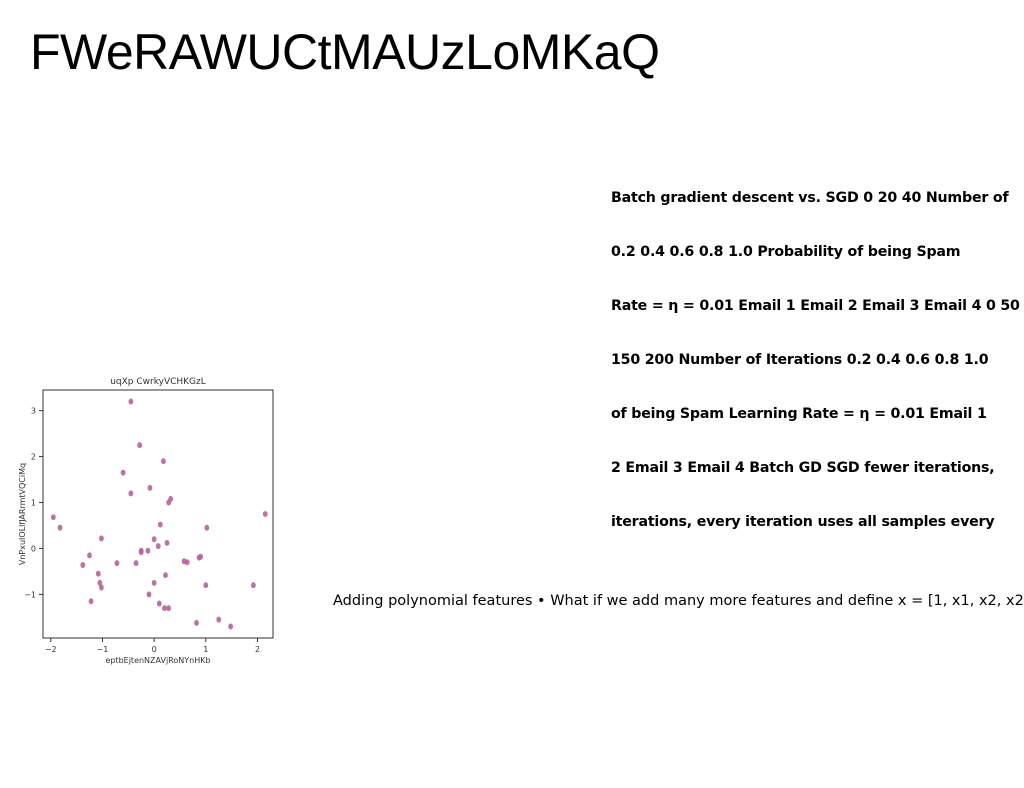 This screenshot has width=1024, height=788. I want to click on y-tick-label: 0, so click(33, 548).